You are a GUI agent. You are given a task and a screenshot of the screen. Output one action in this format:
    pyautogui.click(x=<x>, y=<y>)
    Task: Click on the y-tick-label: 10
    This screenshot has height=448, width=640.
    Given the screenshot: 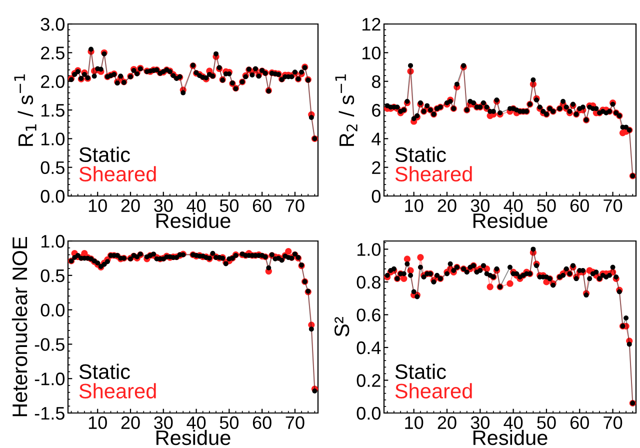 What is the action you would take?
    pyautogui.click(x=371, y=53)
    